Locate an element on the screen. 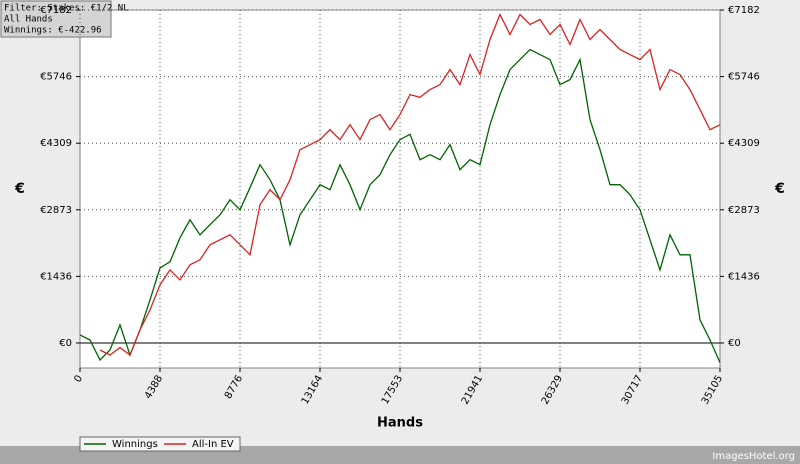 This screenshot has height=464, width=800. y-tick-label: €5746 is located at coordinates (56, 77).